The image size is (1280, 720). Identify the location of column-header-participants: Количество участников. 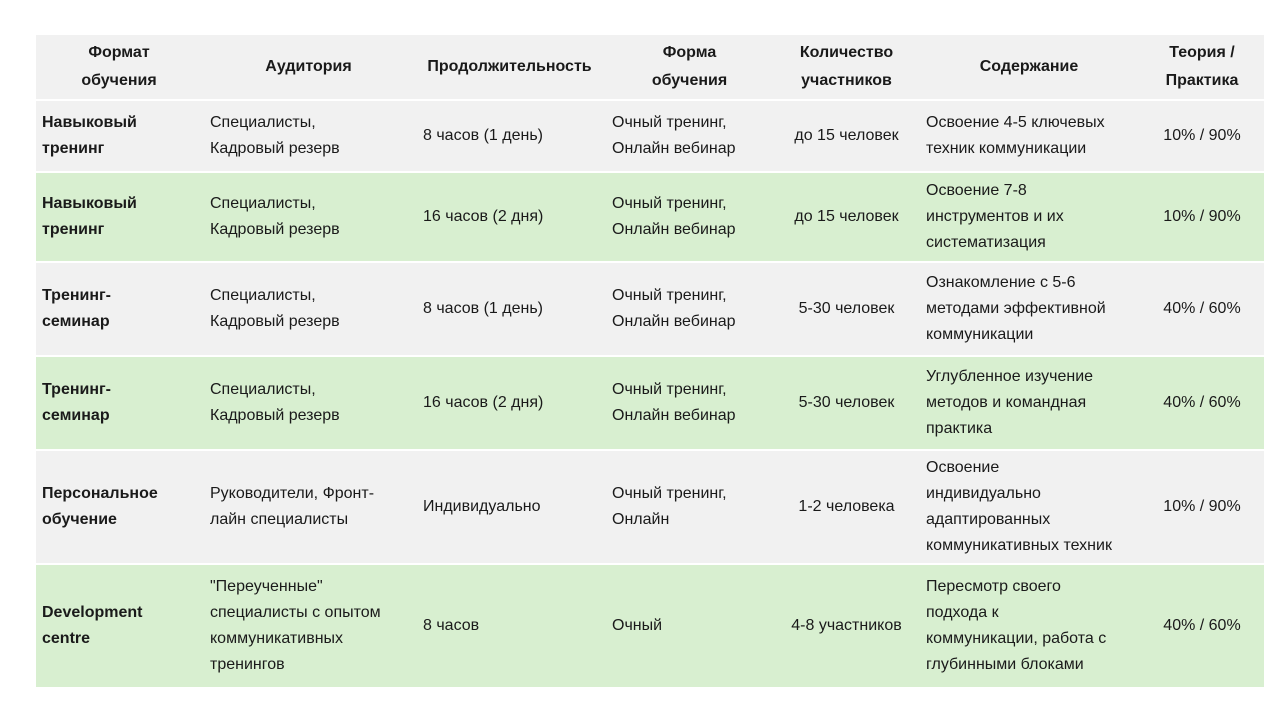
(846, 68).